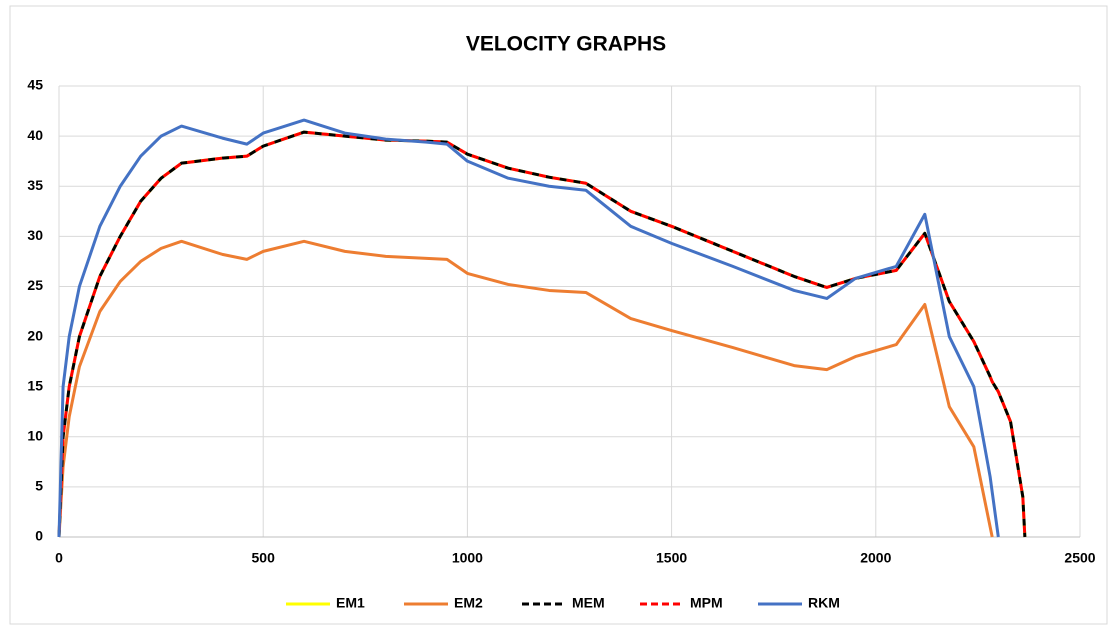 Image resolution: width=1117 pixels, height=635 pixels. Describe the element at coordinates (35, 385) in the screenshot. I see `y-tick-label: 15` at that location.